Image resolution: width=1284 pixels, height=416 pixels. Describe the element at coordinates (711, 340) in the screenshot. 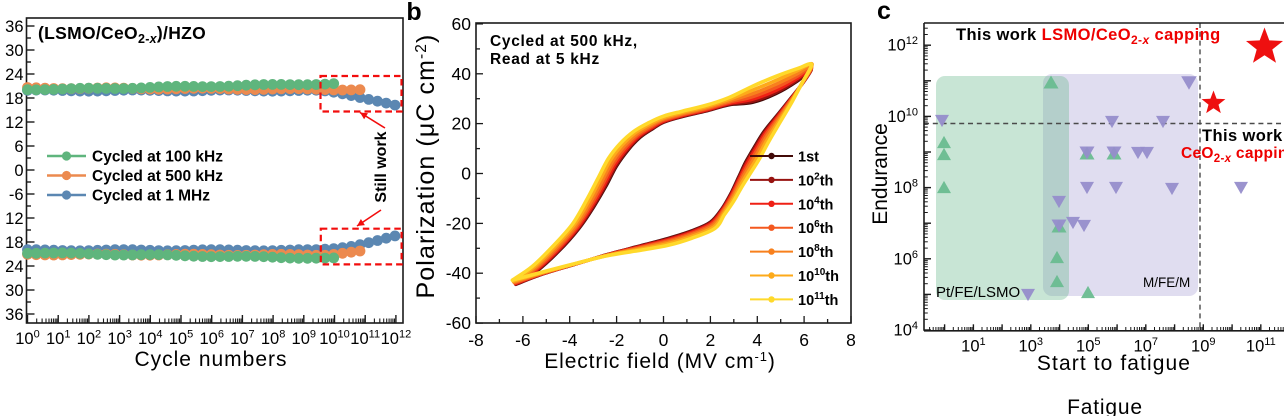

I see `svg-text: 2` at that location.